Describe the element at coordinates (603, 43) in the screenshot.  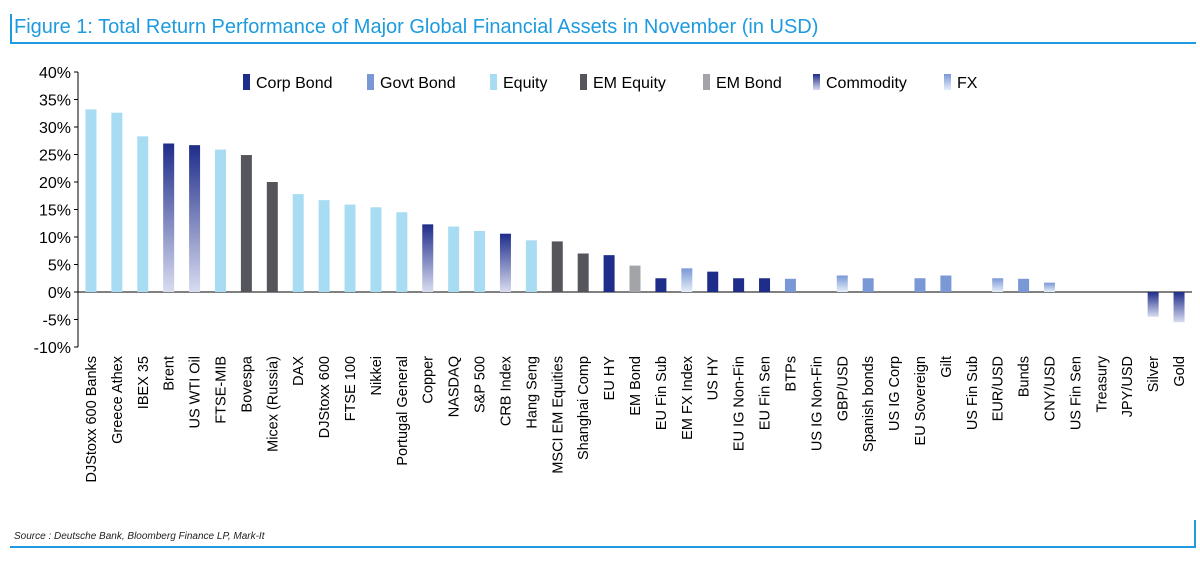
I see `title-underline` at that location.